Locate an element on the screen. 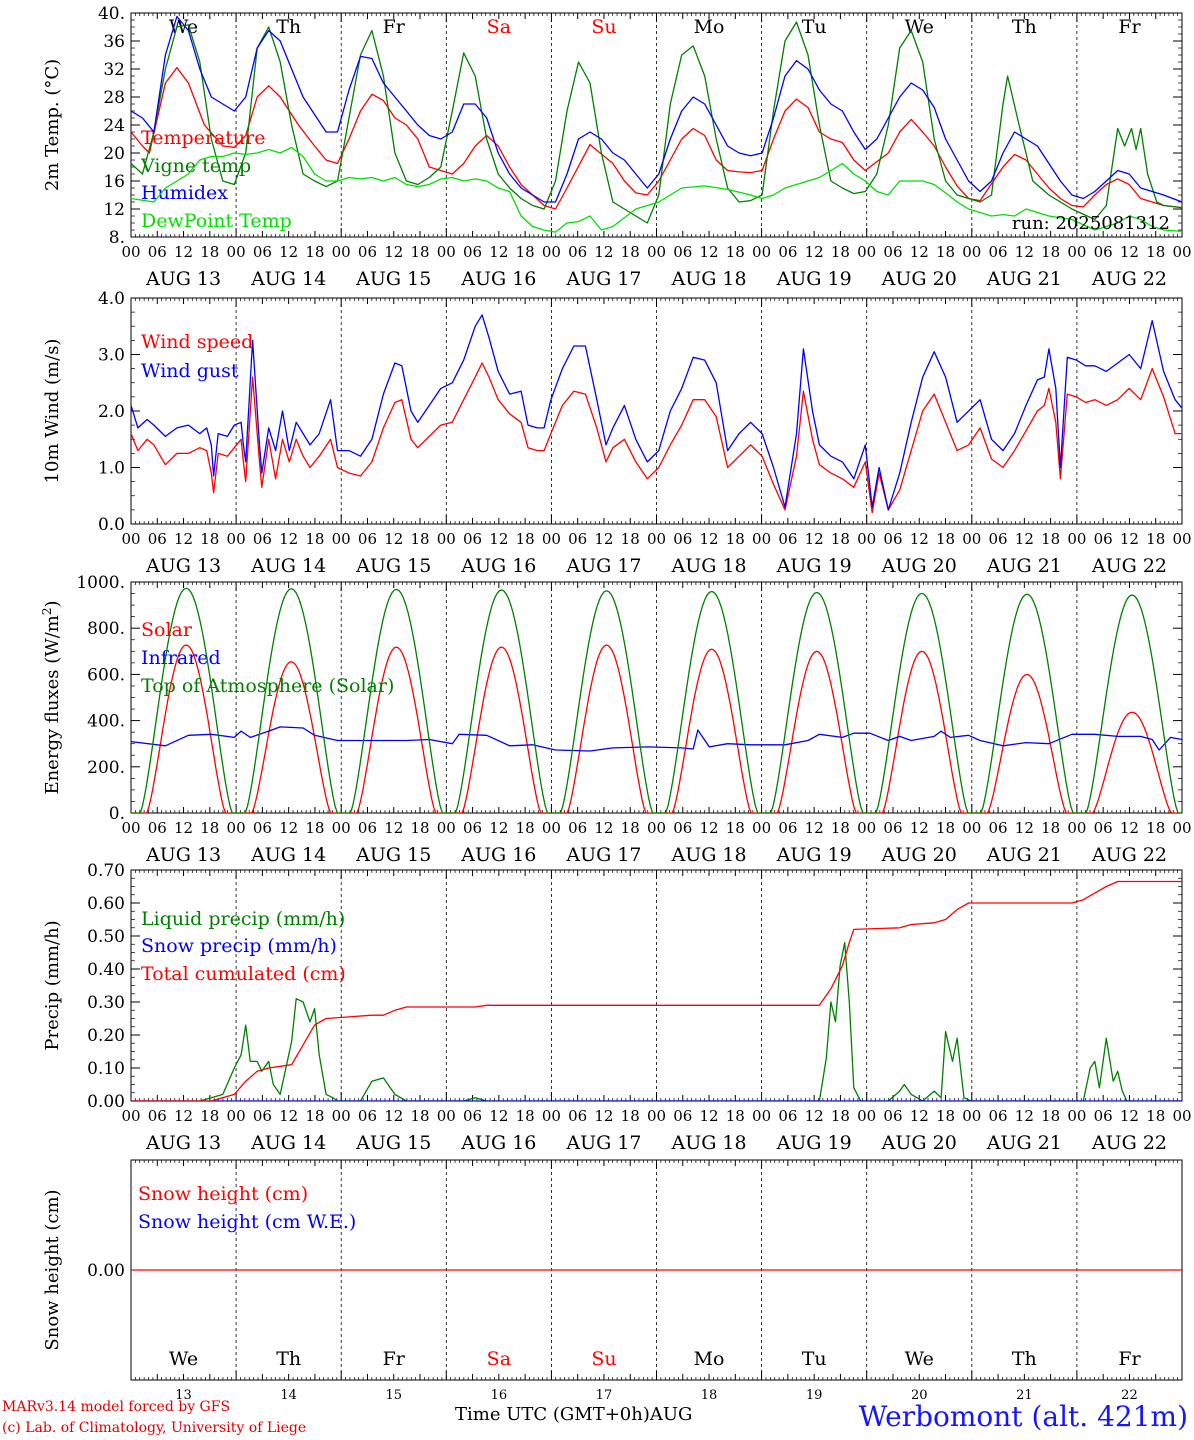 This screenshot has width=1194, height=1440. plot-frame is located at coordinates (656, 125).